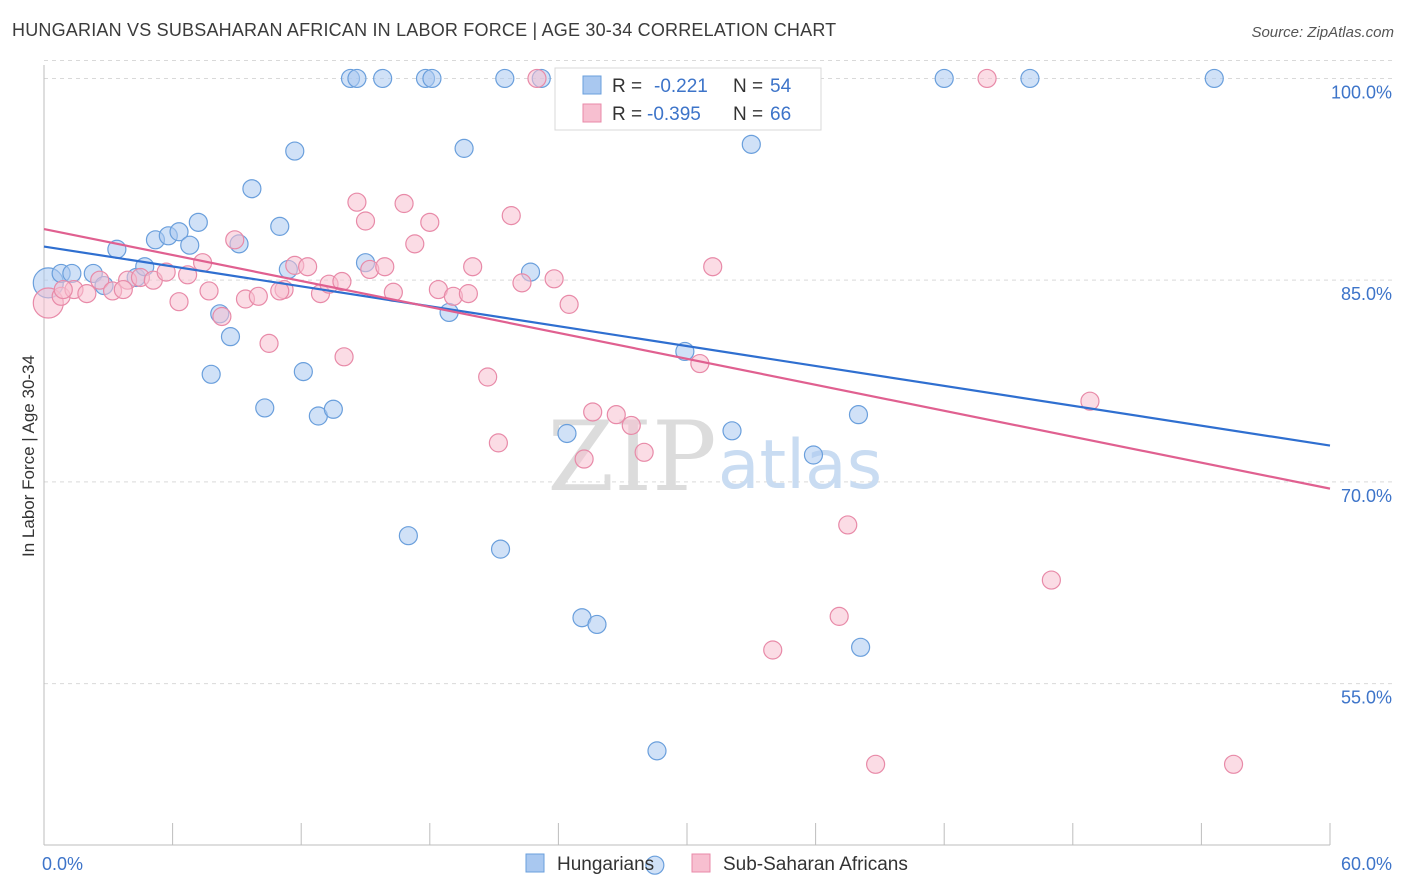 The width and height of the screenshot is (1406, 892). I want to click on series-legend: Hungarians Sub-Saharan Africans, so click(716, 864).